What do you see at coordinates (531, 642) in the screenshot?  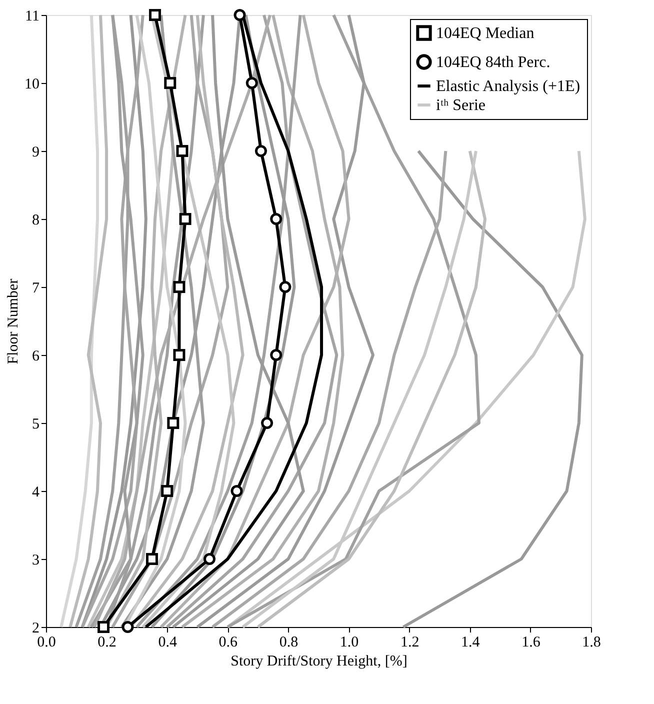 I see `x-tick-label: 1.6` at bounding box center [531, 642].